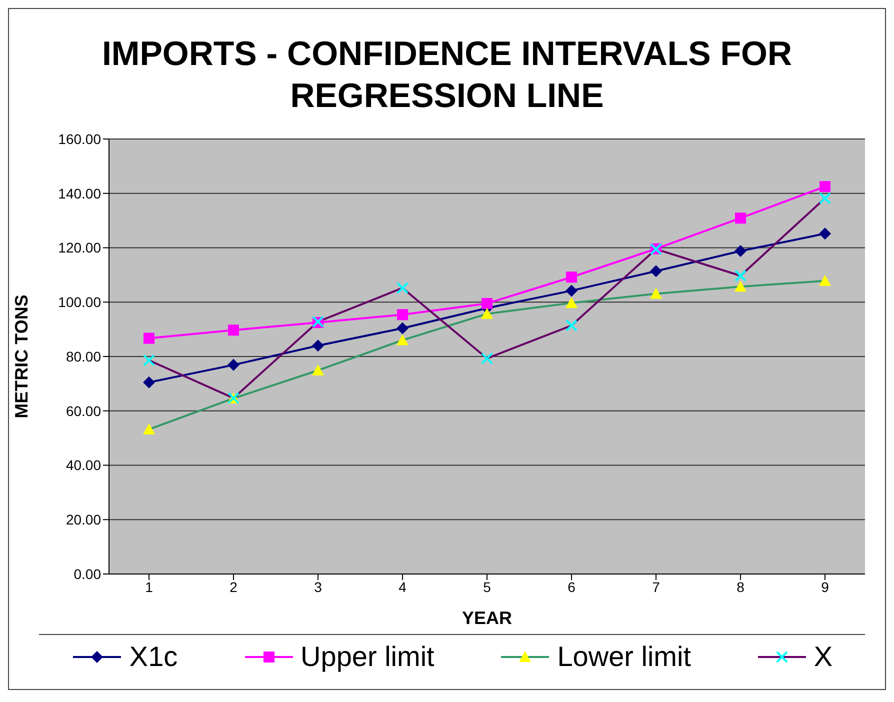  I want to click on x-tick-label: 9, so click(825, 586).